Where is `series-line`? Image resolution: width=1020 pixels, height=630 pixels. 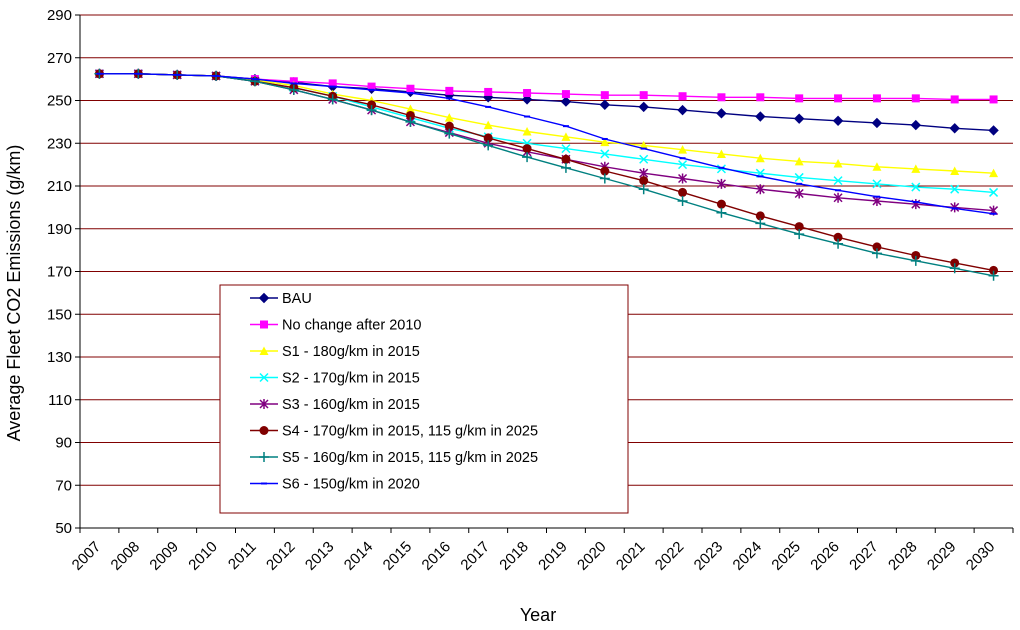
series-line is located at coordinates (546, 123).